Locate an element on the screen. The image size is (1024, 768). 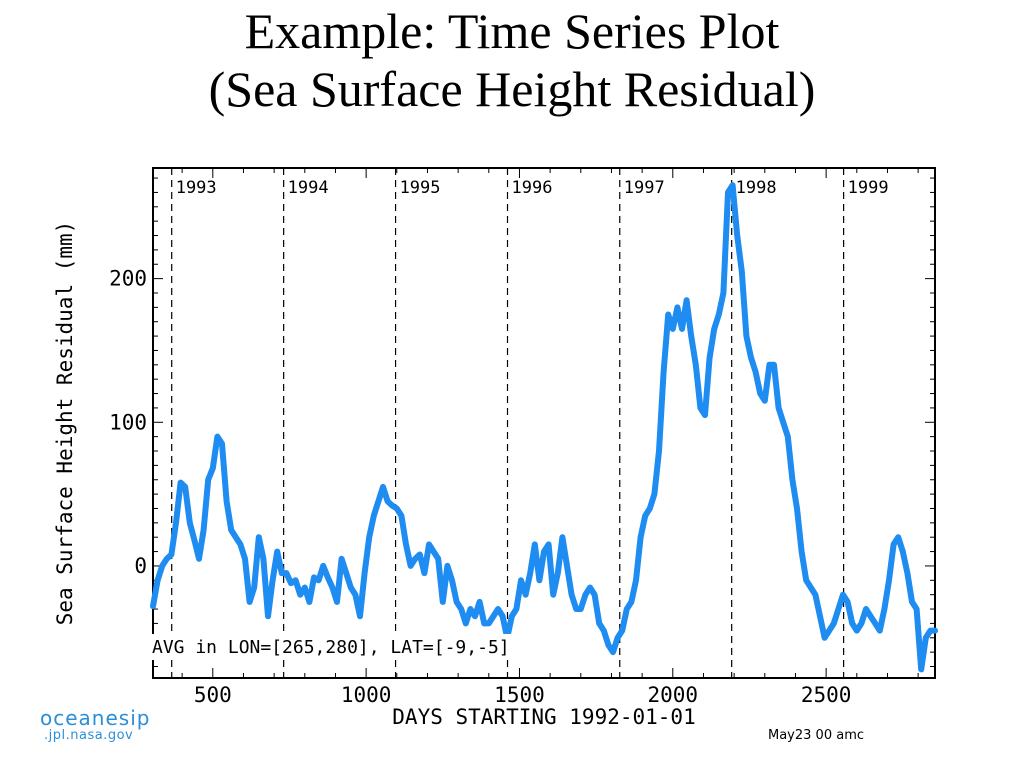
x-tick-label: 2000 is located at coordinates (673, 695).